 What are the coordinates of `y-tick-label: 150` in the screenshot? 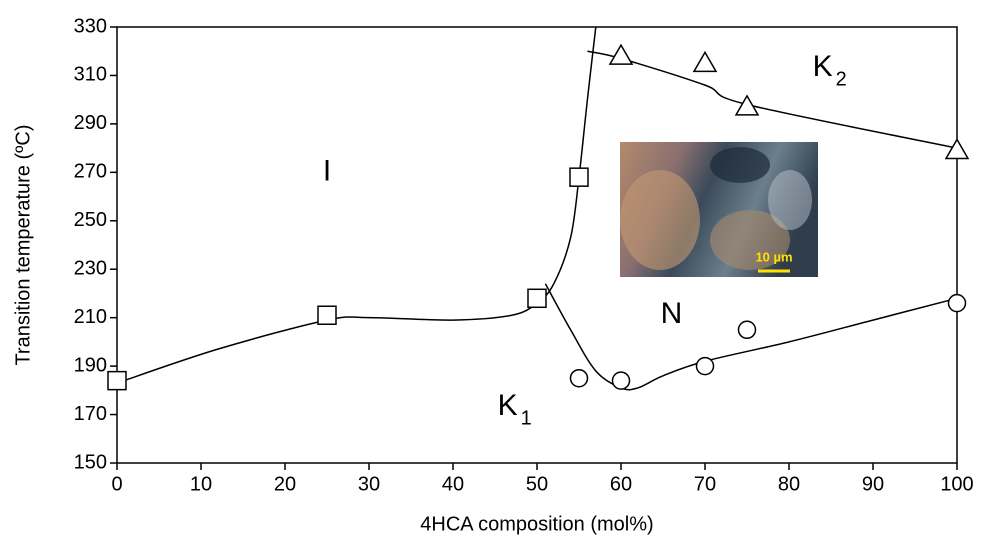 It's located at (90, 462).